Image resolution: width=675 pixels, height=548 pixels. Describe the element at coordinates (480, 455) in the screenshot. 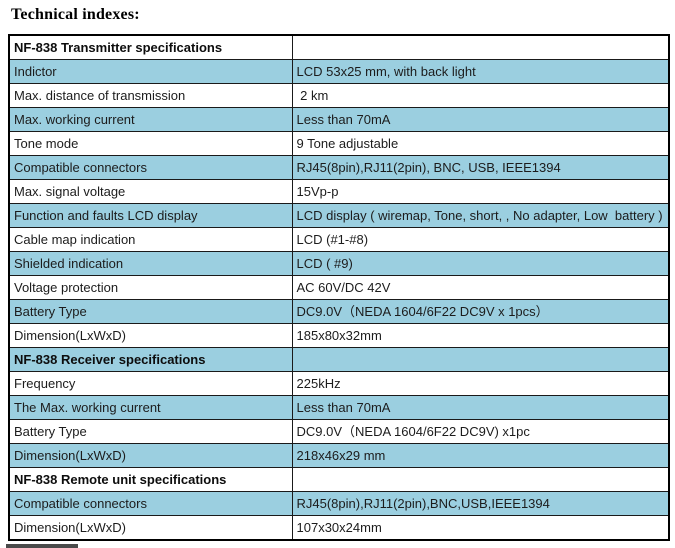

I see `spec-value-cell: 218x46x29 mm` at that location.